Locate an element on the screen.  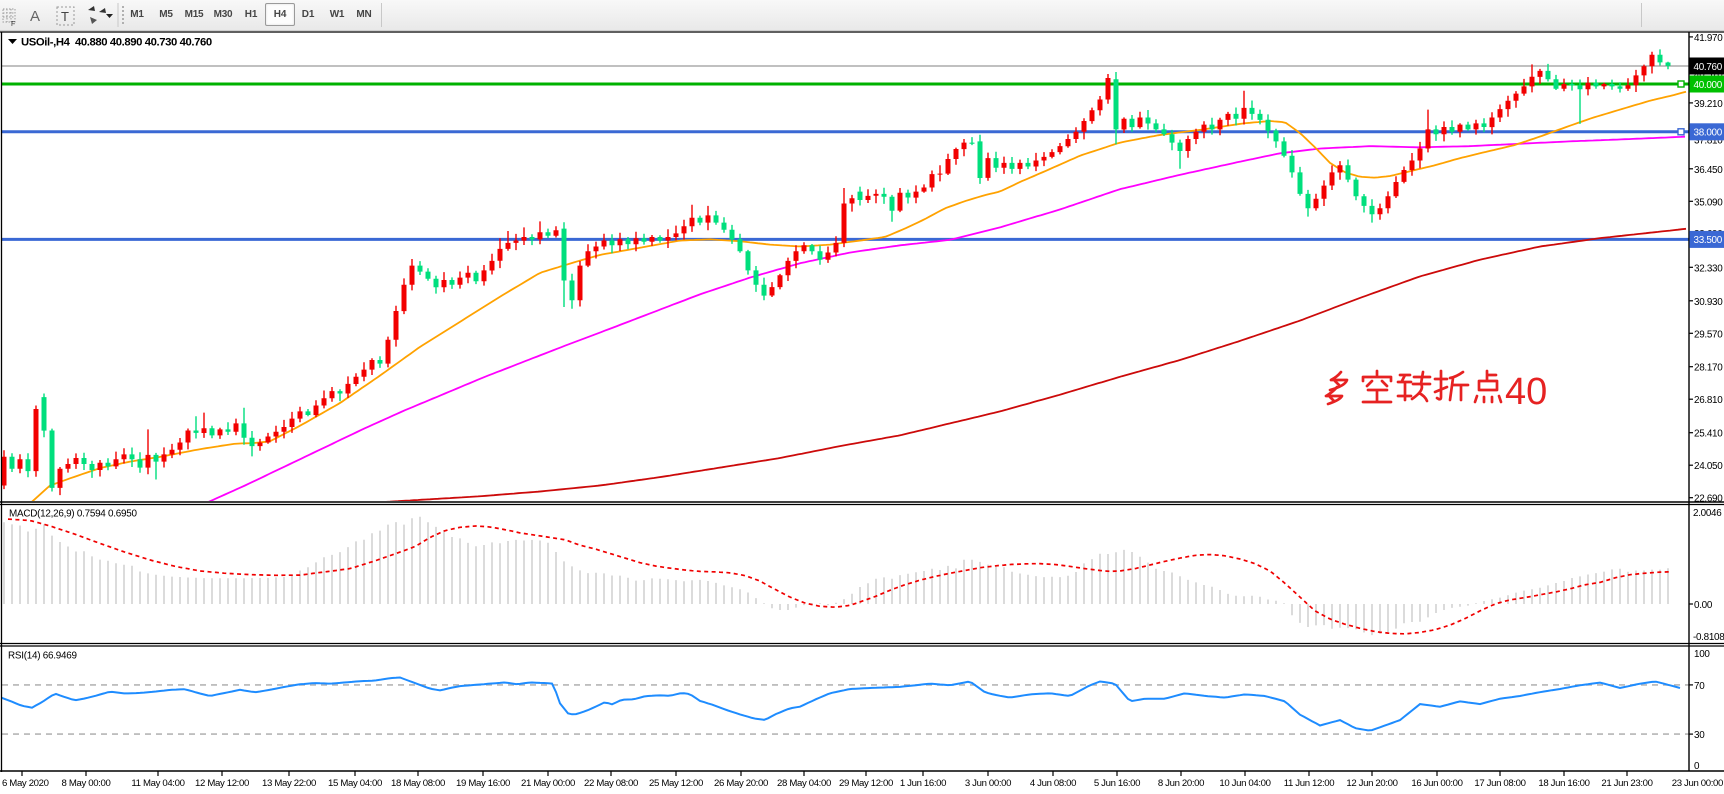
svg-text: 33.500 is located at coordinates (1708, 240).